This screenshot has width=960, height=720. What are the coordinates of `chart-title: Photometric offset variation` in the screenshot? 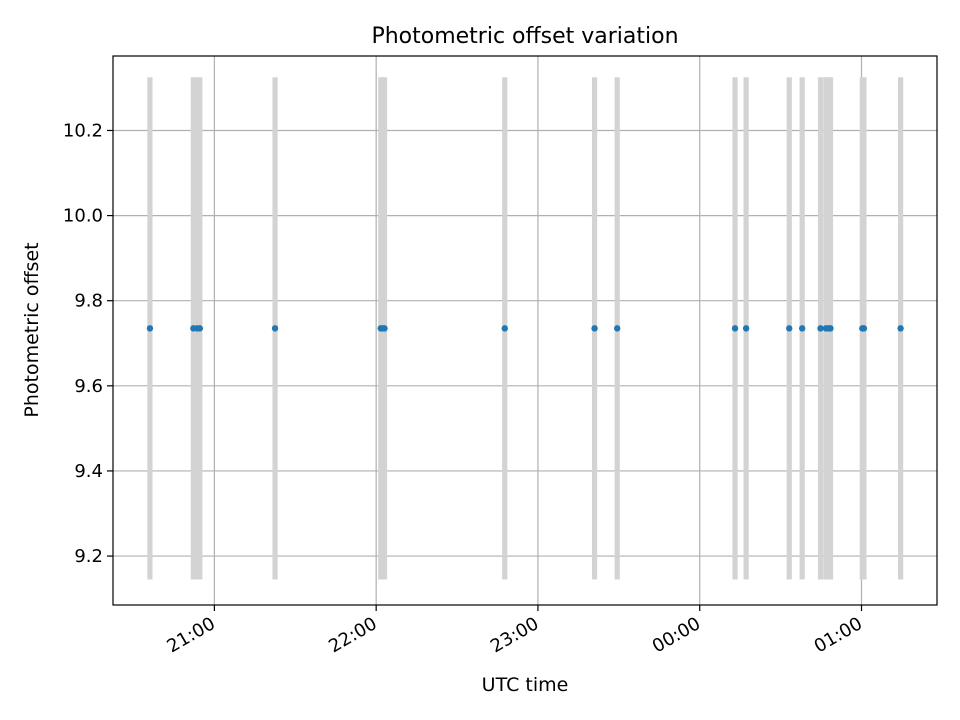 It's located at (524, 36).